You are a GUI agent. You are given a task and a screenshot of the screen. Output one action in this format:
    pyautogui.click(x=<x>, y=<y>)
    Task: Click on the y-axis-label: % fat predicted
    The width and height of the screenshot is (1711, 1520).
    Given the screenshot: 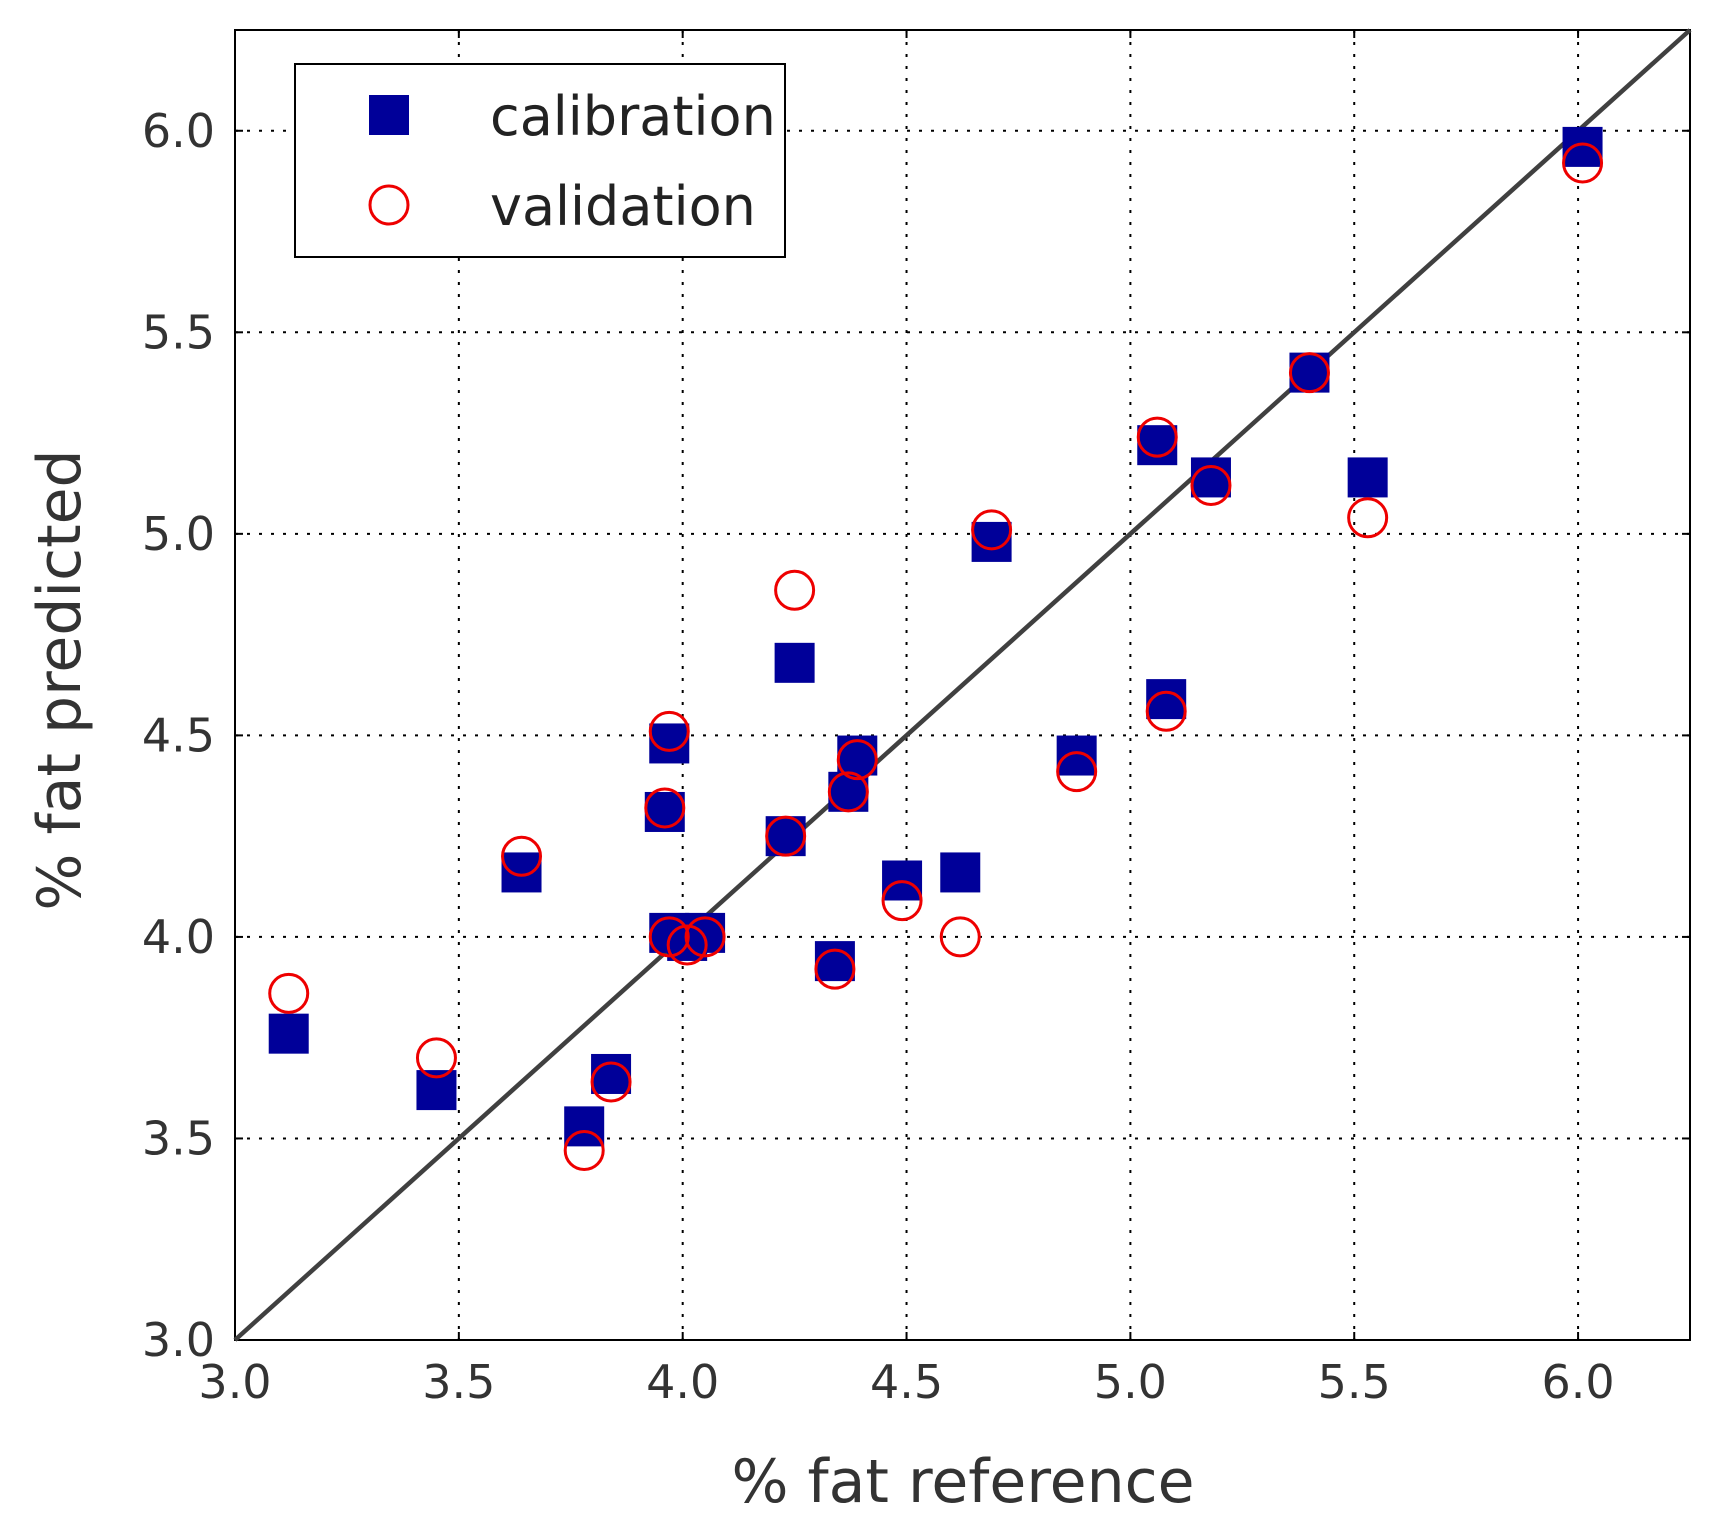 What is the action you would take?
    pyautogui.click(x=60, y=679)
    